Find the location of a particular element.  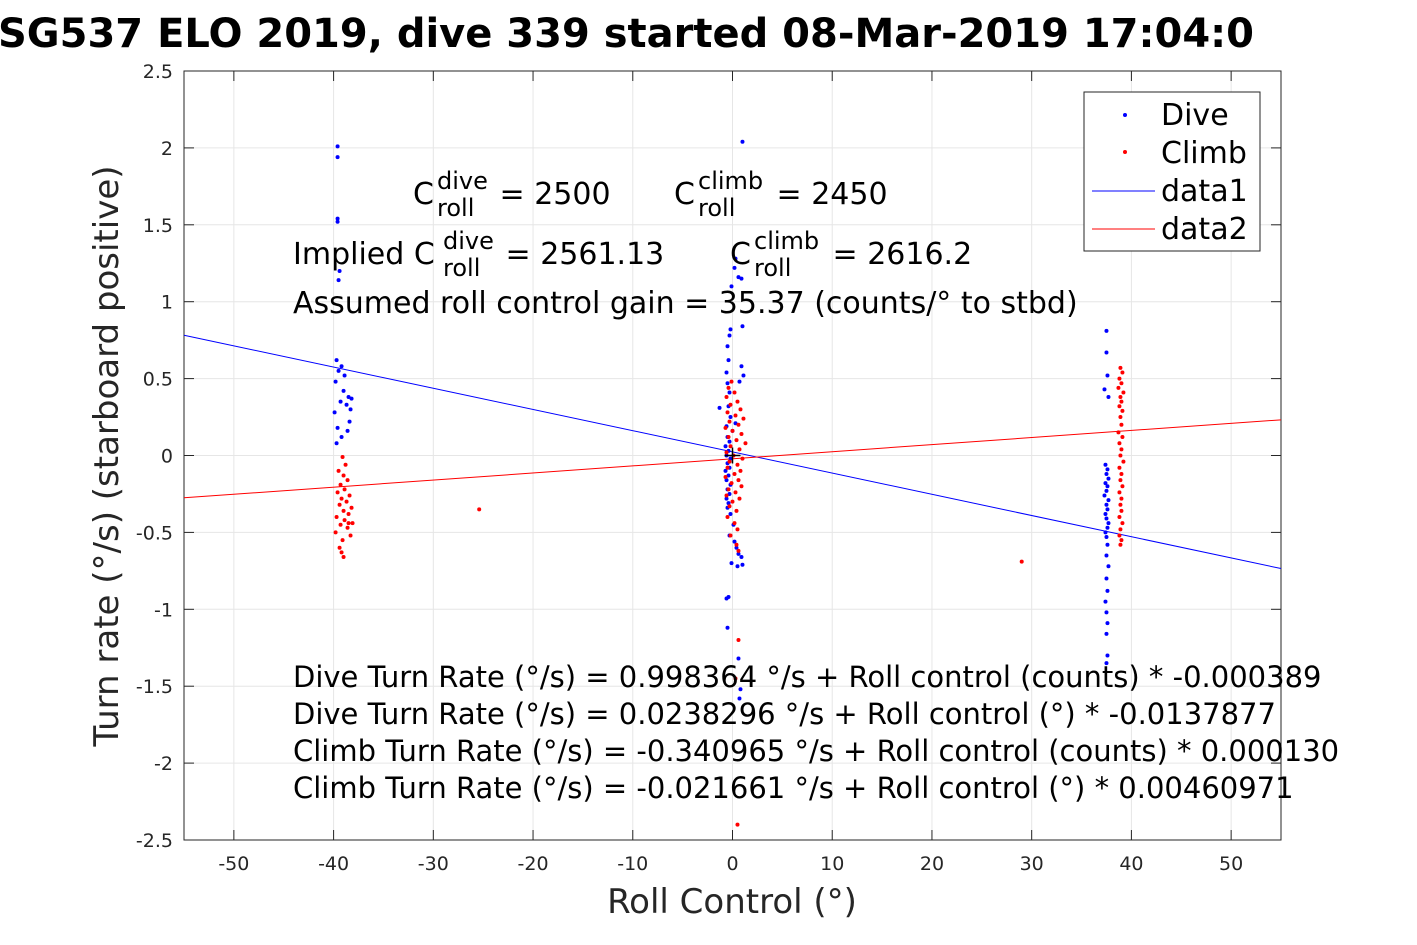

x-tick-label: 10 is located at coordinates (832, 864).